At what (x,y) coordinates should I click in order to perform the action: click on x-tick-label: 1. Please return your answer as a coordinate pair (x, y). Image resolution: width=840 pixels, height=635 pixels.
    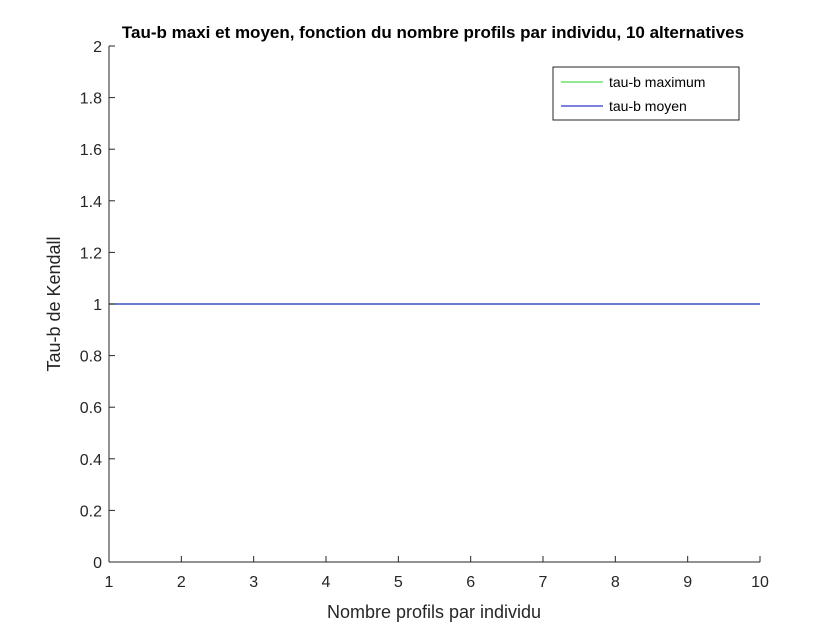
    Looking at the image, I should click on (109, 582).